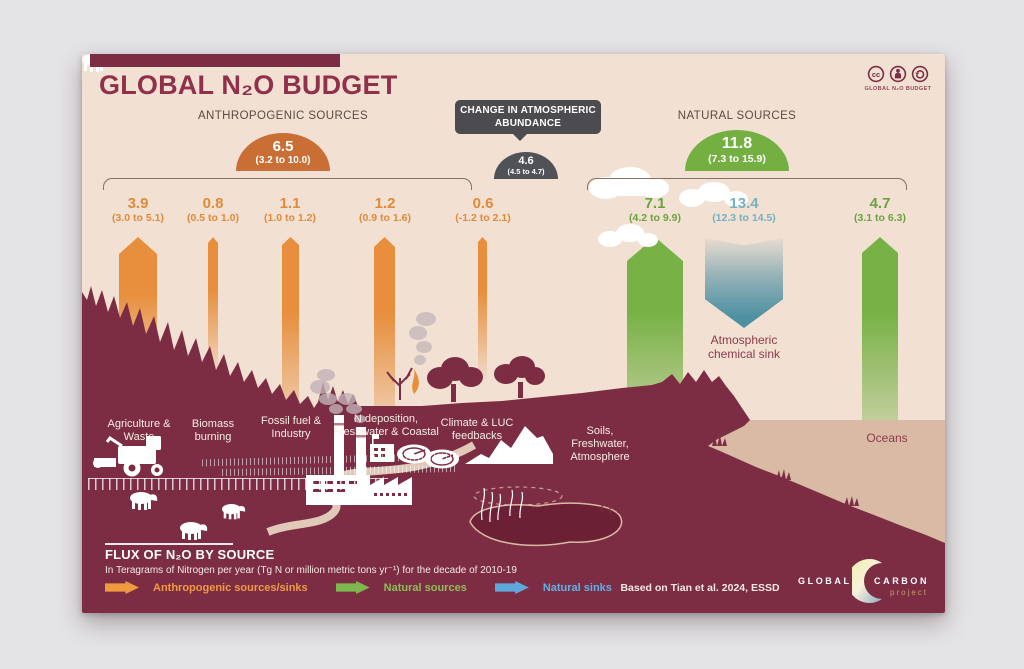 Image resolution: width=1024 pixels, height=669 pixels. What do you see at coordinates (287, 184) in the screenshot?
I see `anthropogenic-bracket` at bounding box center [287, 184].